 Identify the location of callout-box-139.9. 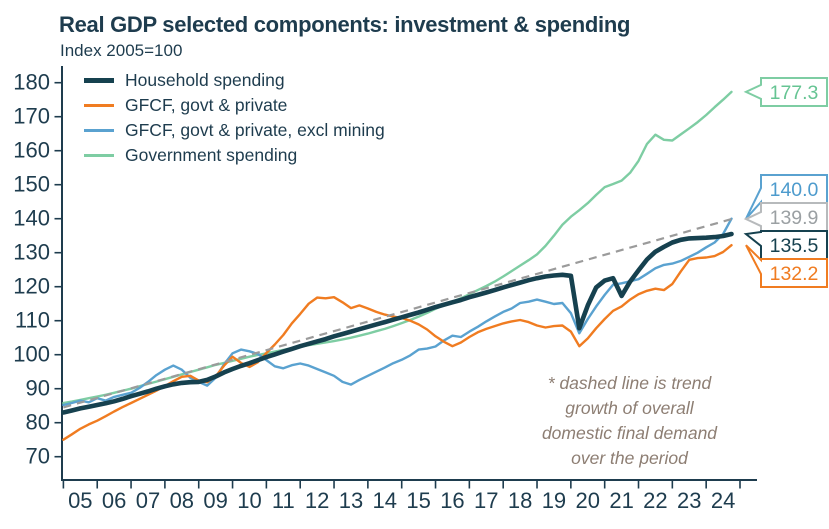
(785, 217).